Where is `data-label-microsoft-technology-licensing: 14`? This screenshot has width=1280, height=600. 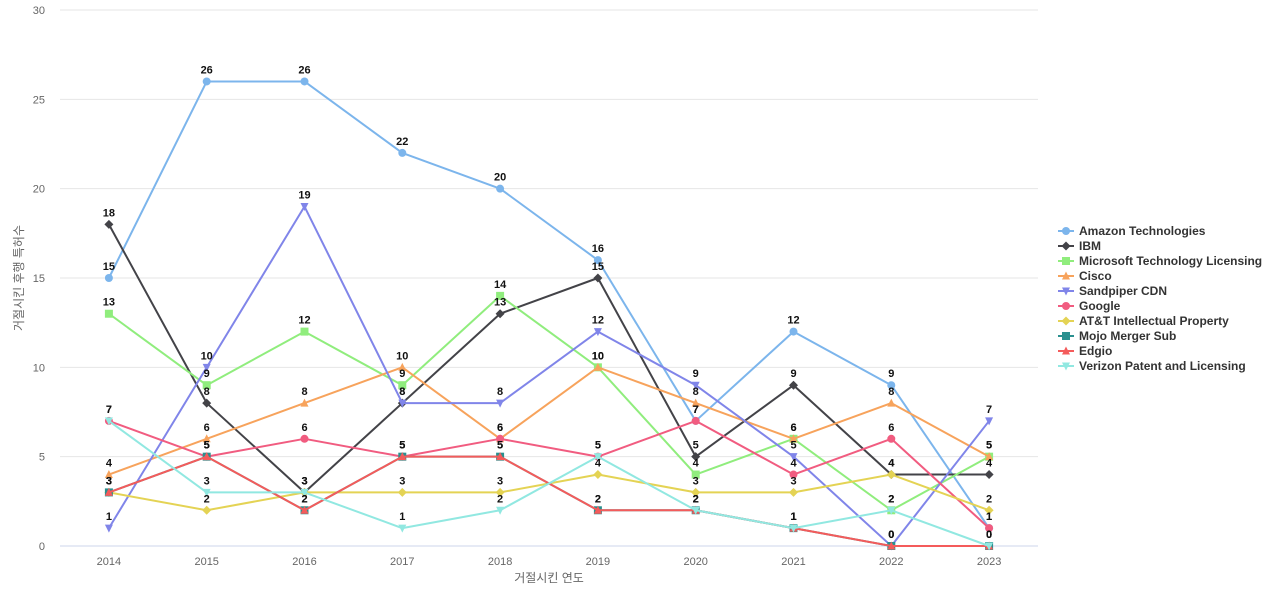 data-label-microsoft-technology-licensing: 14 is located at coordinates (500, 285).